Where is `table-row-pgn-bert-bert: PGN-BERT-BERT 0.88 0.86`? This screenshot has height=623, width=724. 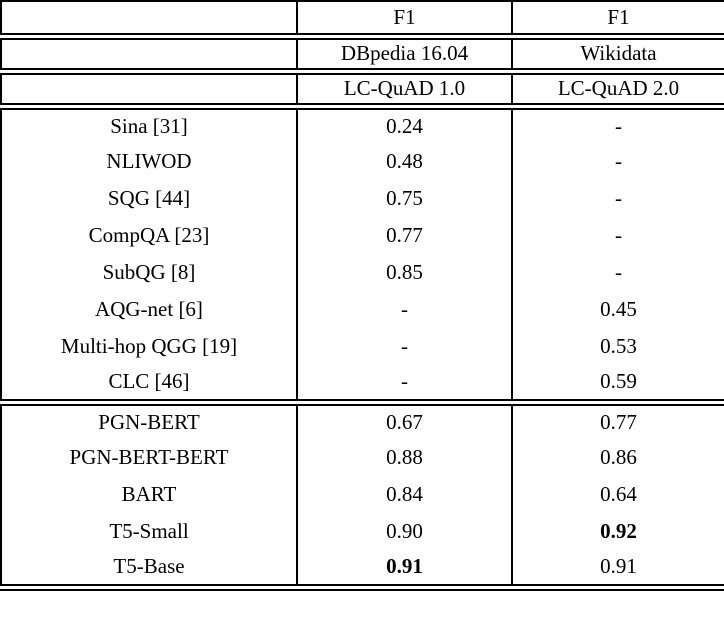 table-row-pgn-bert-bert: PGN-BERT-BERT 0.88 0.86 is located at coordinates (362, 457).